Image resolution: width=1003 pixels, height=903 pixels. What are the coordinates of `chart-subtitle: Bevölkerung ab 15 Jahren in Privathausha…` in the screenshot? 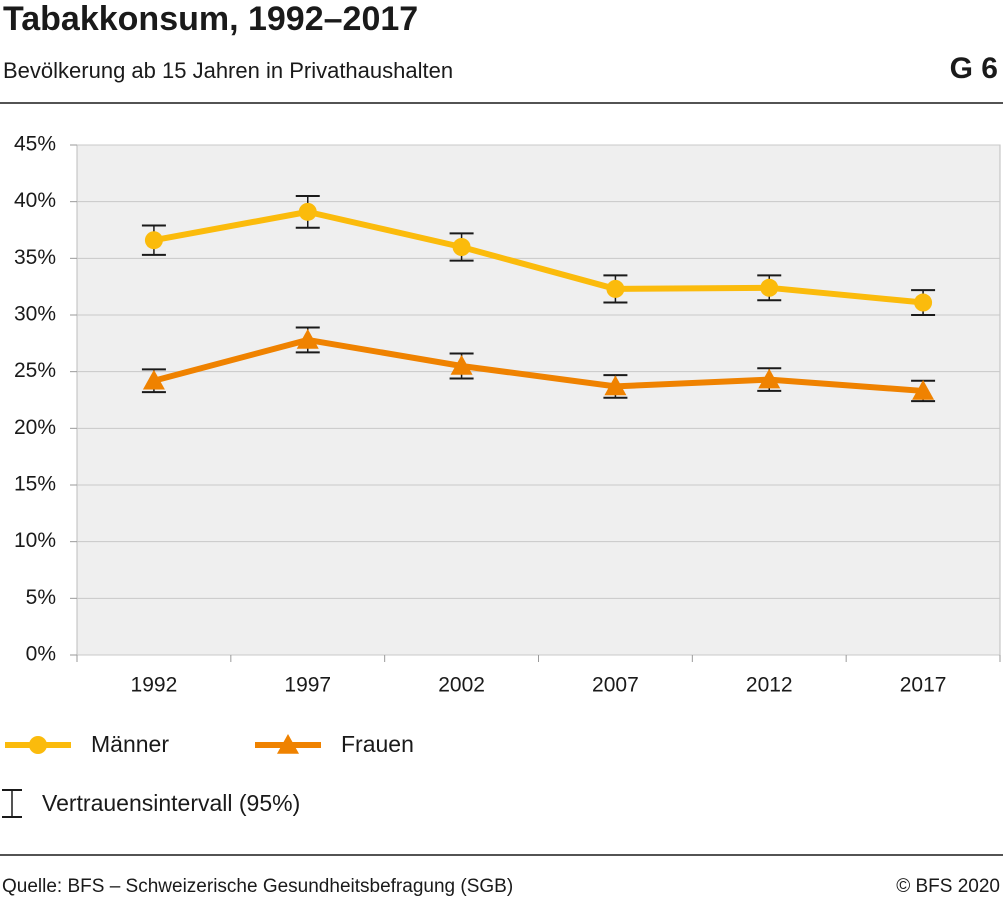 It's located at (228, 70).